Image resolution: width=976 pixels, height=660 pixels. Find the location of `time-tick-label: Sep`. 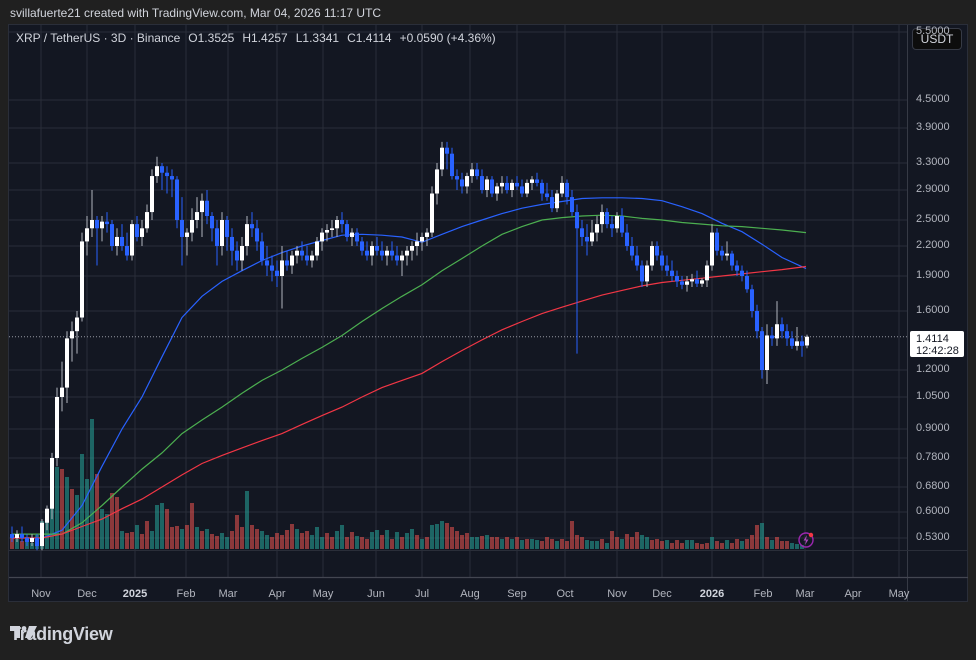

time-tick-label: Sep is located at coordinates (517, 594).